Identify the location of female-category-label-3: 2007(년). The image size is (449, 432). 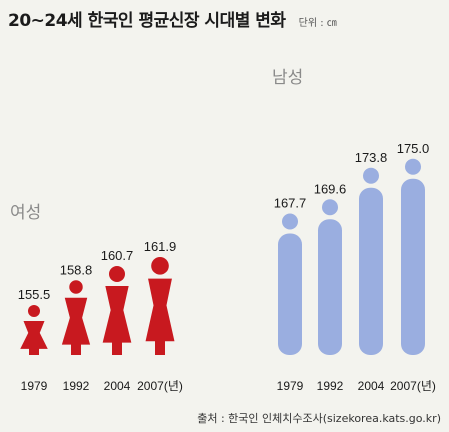
(160, 386).